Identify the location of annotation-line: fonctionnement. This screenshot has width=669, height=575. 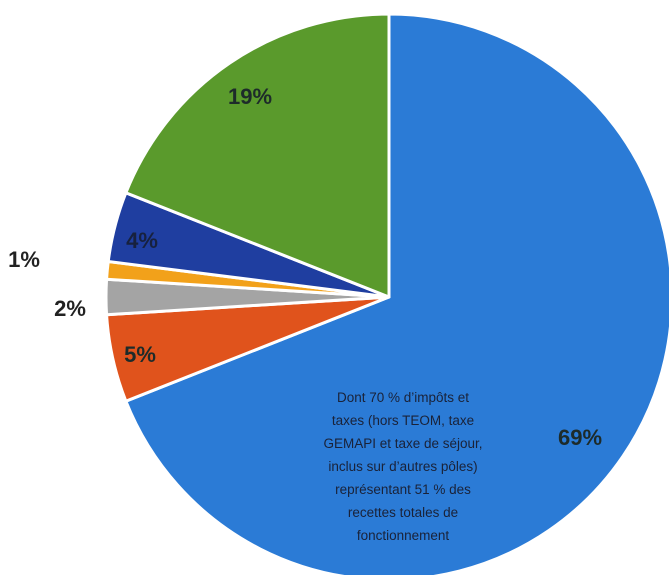
(403, 535).